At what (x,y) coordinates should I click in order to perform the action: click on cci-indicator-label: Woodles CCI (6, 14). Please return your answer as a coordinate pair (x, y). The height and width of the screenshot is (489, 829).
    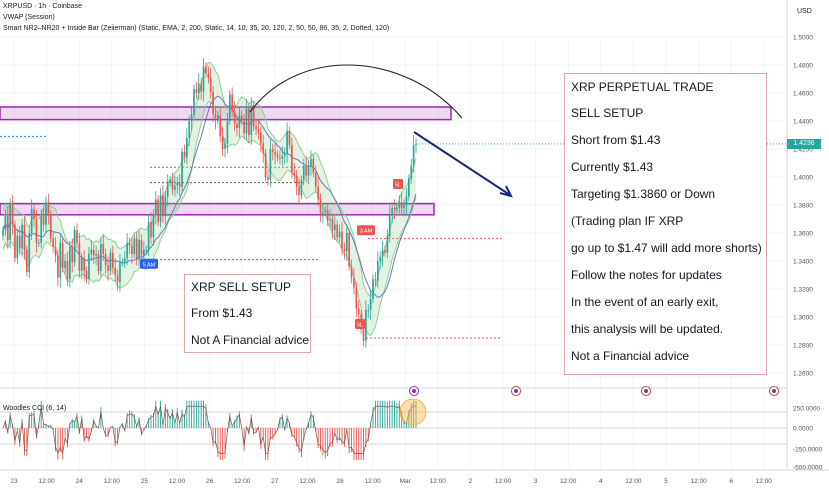
    Looking at the image, I should click on (35, 408).